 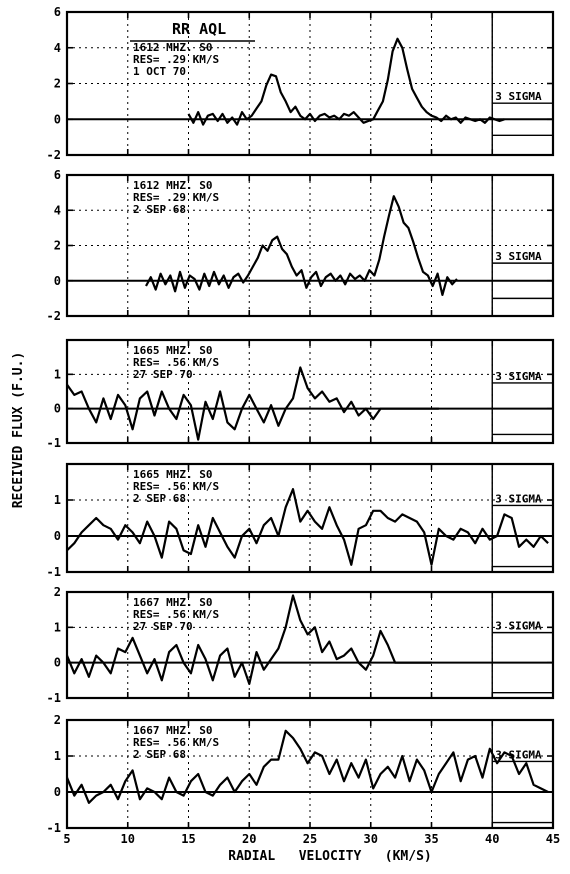 I want to click on x-tick-label: 10, so click(x=128, y=839).